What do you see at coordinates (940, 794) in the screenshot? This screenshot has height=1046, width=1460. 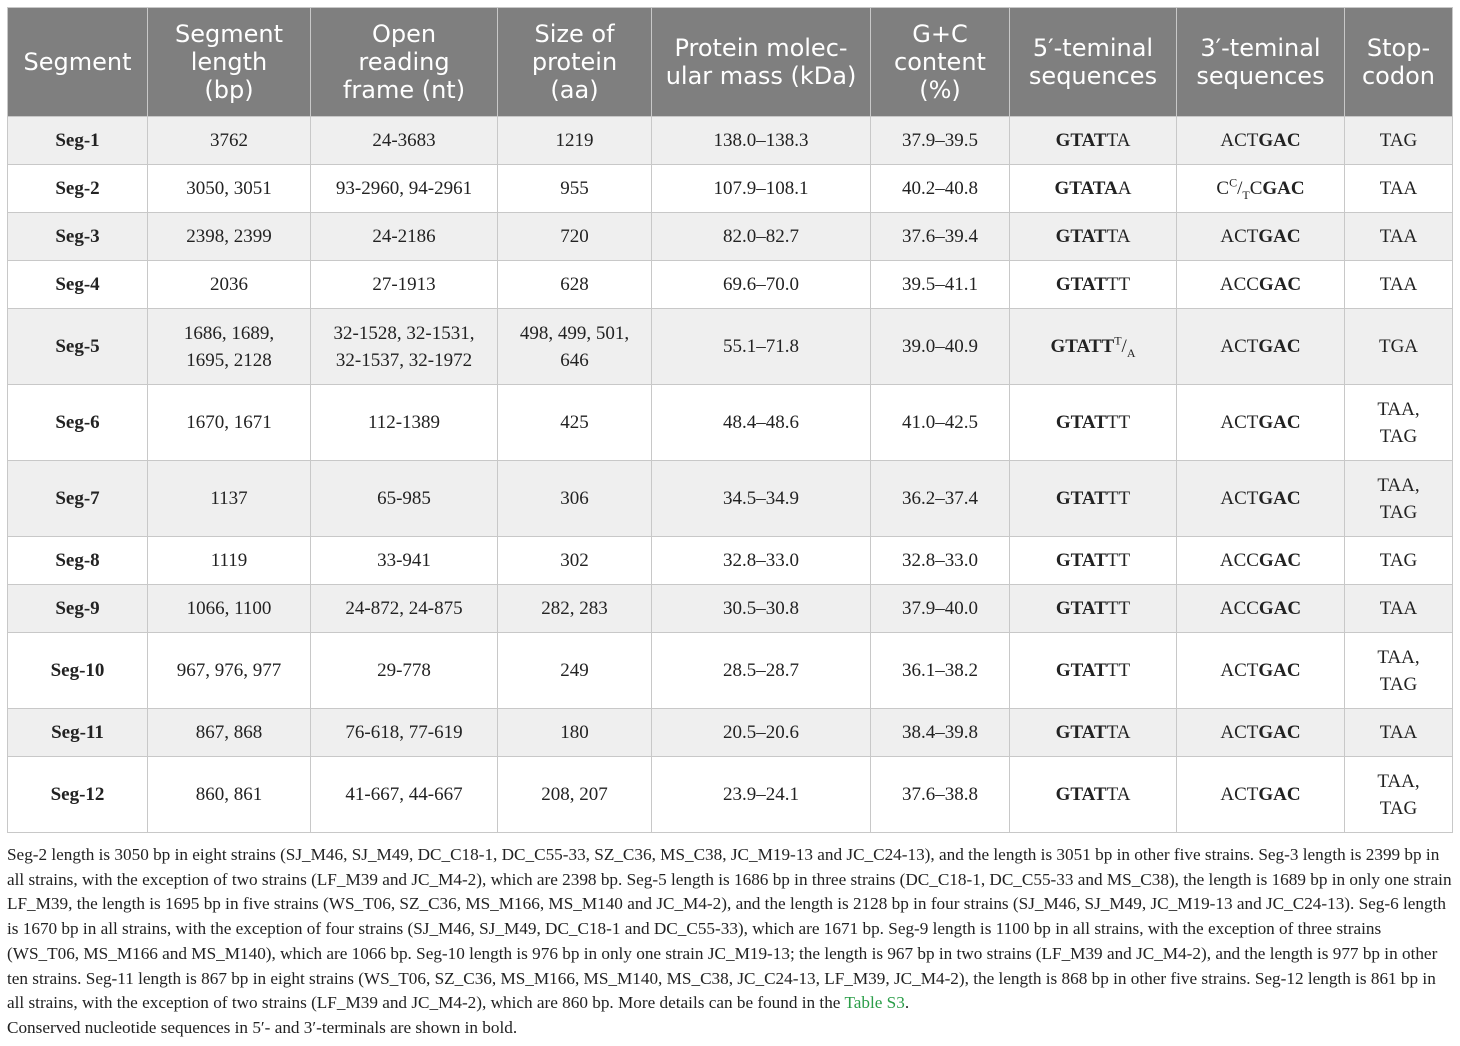 I see `cell-gc-content: 37.6–38.8` at bounding box center [940, 794].